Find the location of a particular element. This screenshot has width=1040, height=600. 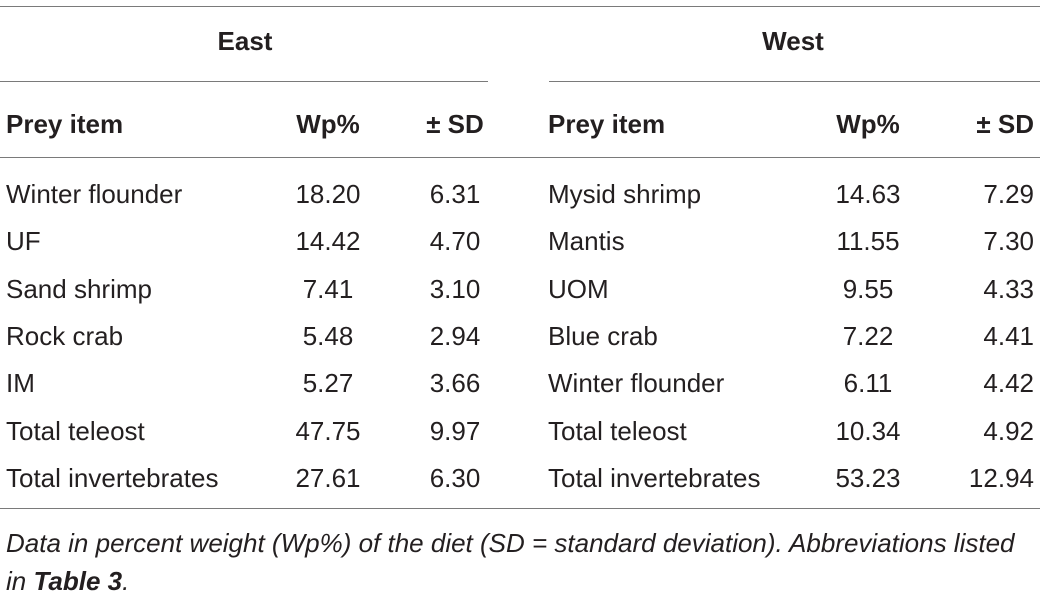

east-wp-cell: 5.27 is located at coordinates (328, 383).